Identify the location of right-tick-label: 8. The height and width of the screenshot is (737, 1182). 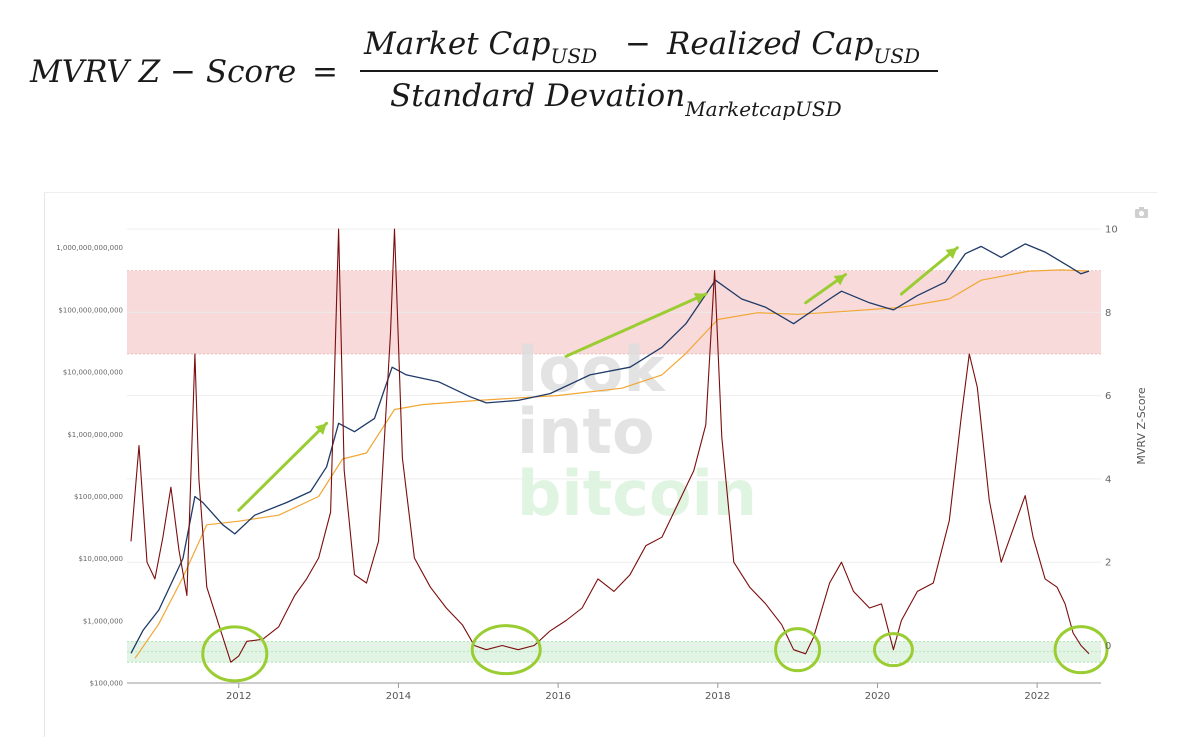
(1108, 313).